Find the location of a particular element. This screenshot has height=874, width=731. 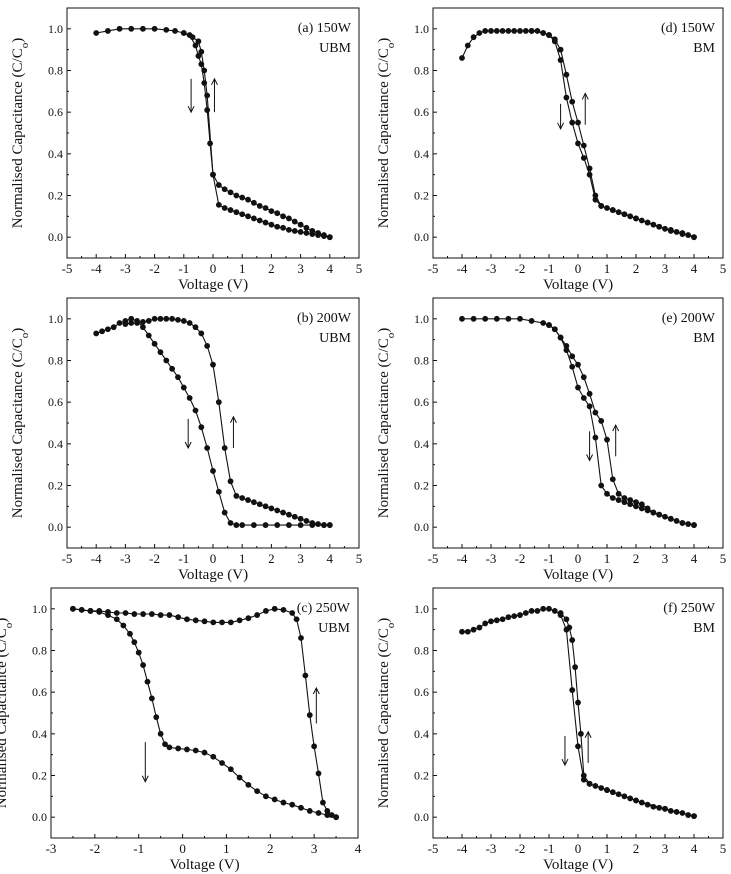

x-tick-label: -2 is located at coordinates (94, 848).